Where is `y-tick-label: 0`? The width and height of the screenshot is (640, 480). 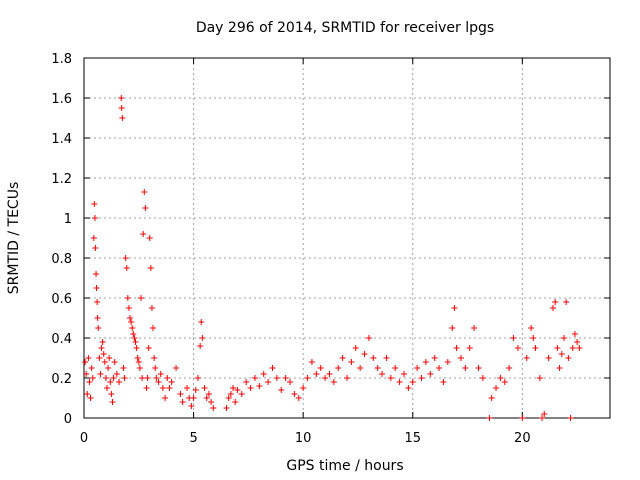
y-tick-label: 0 is located at coordinates (68, 419).